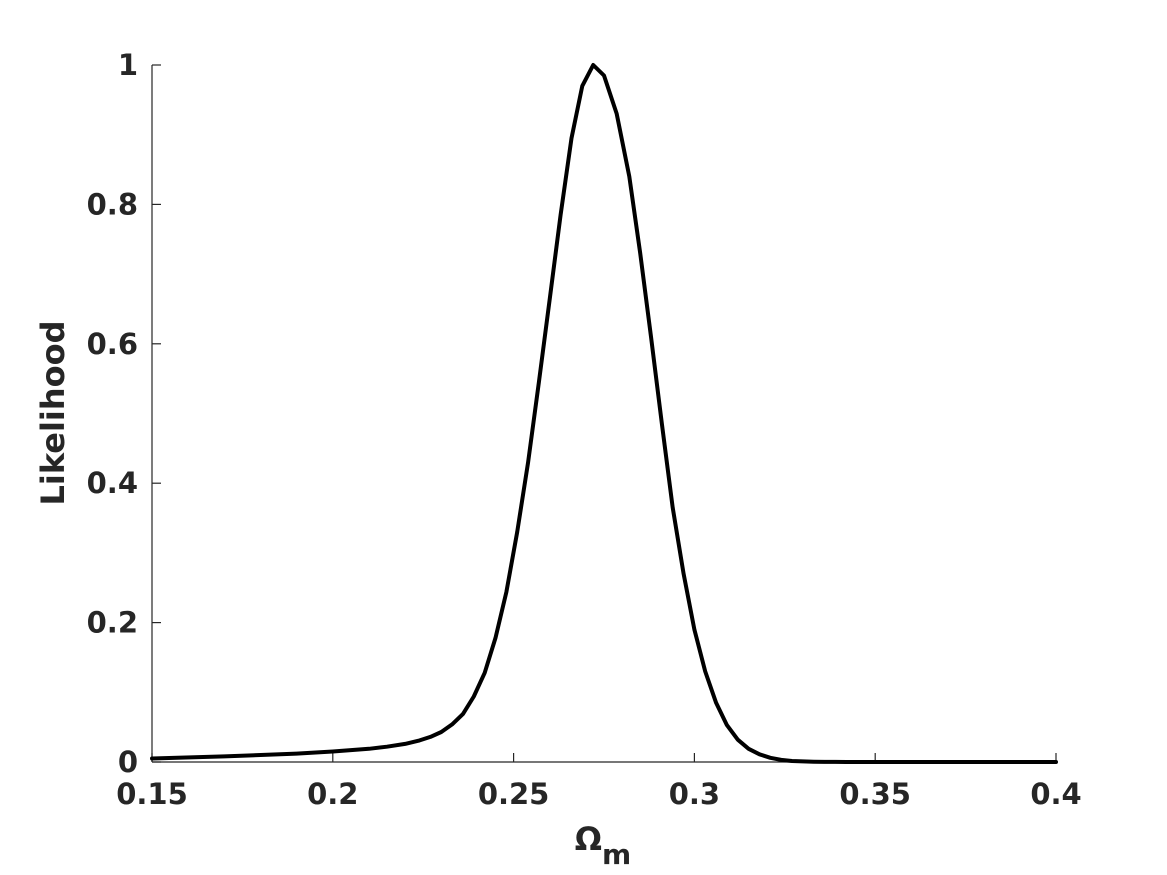  I want to click on x-tick-label: 0.35, so click(875, 794).